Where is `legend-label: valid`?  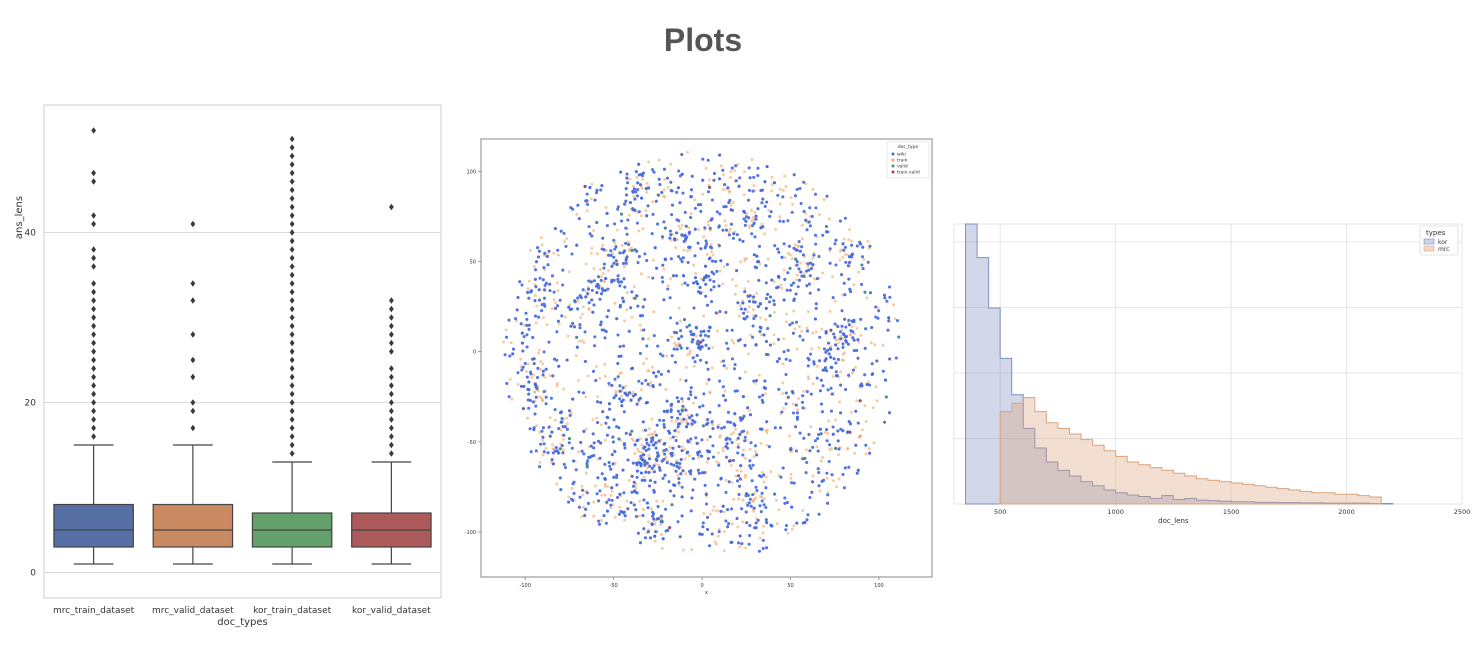 legend-label: valid is located at coordinates (902, 167).